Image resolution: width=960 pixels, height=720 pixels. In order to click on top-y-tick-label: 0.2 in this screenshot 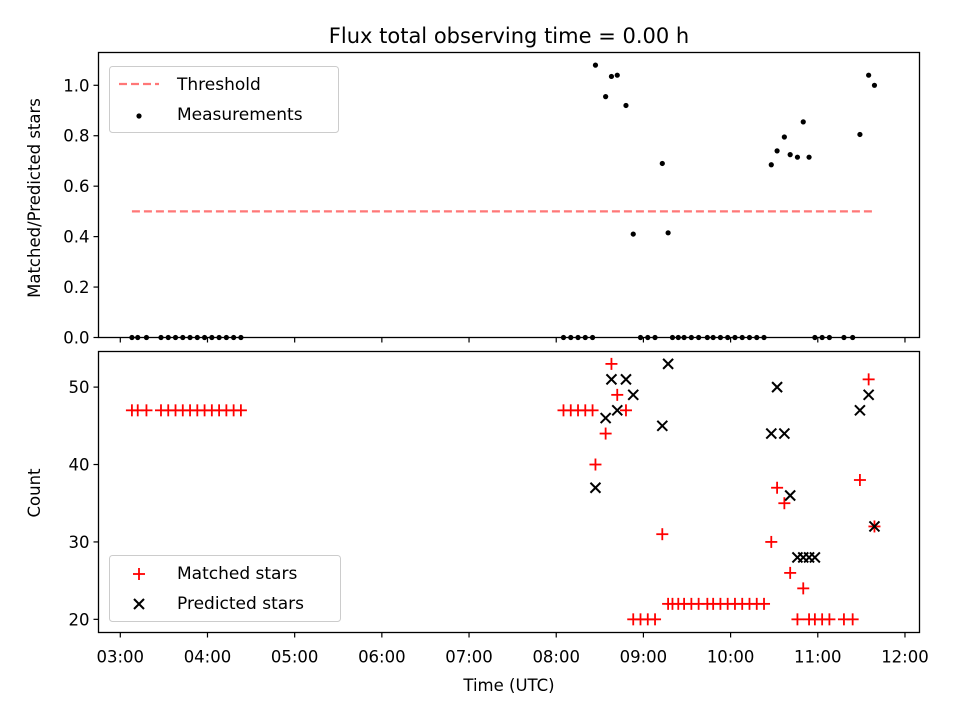, I will do `click(76, 287)`.